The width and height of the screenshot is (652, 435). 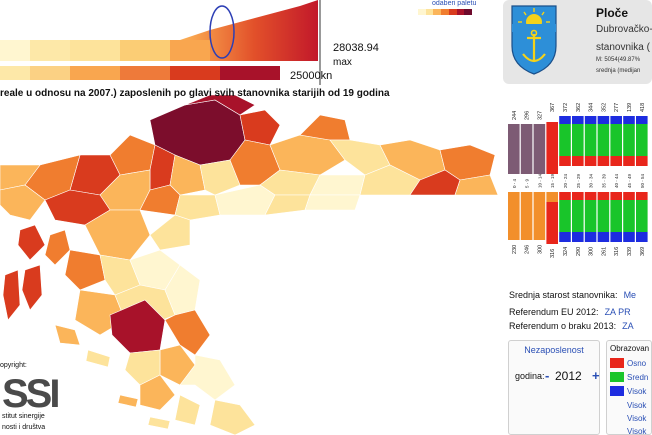 I want to click on median-age-value: Me, so click(x=630, y=295).